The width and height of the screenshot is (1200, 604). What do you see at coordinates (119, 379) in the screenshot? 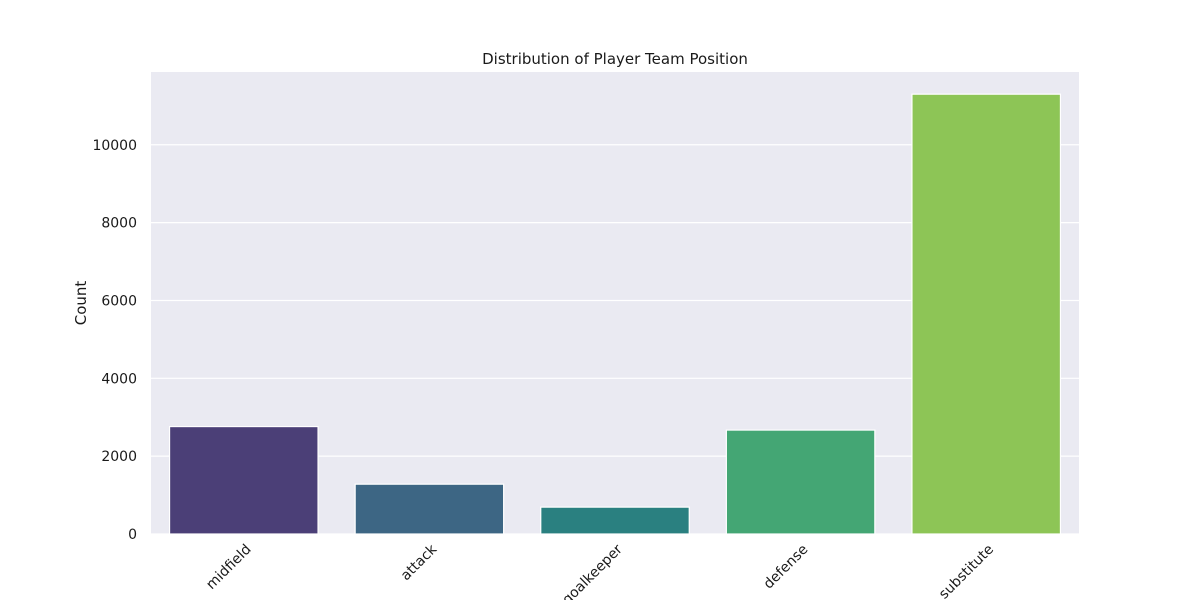
I see `y-tick-label: 4000` at bounding box center [119, 379].